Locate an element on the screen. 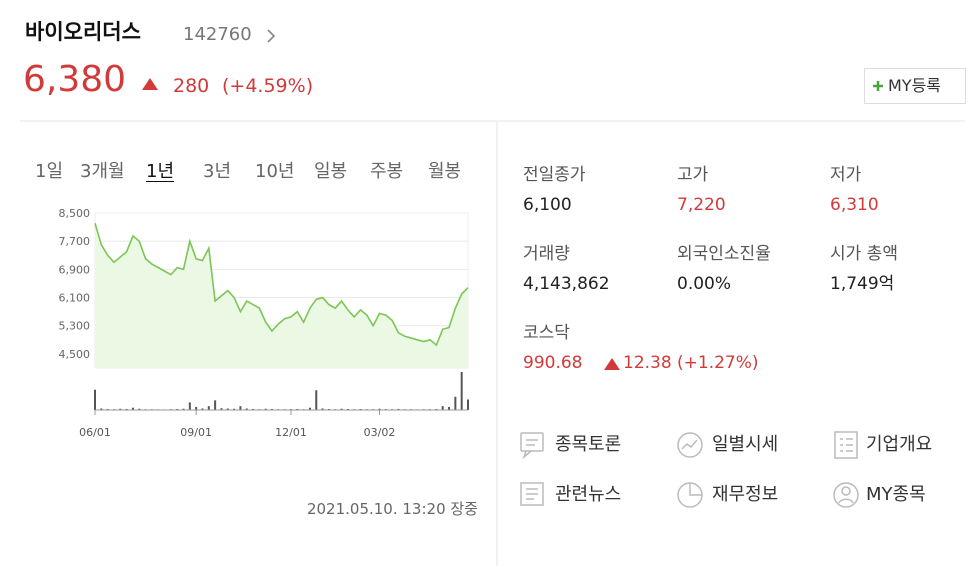 This screenshot has width=975, height=566. stock-code: 142760 is located at coordinates (217, 34).